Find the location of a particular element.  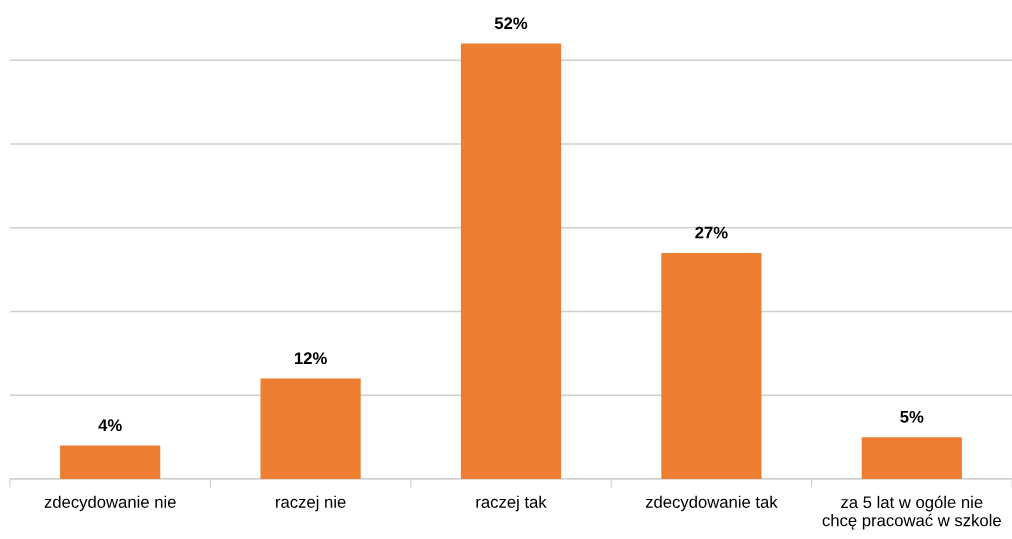

data-label: 52% is located at coordinates (511, 23).